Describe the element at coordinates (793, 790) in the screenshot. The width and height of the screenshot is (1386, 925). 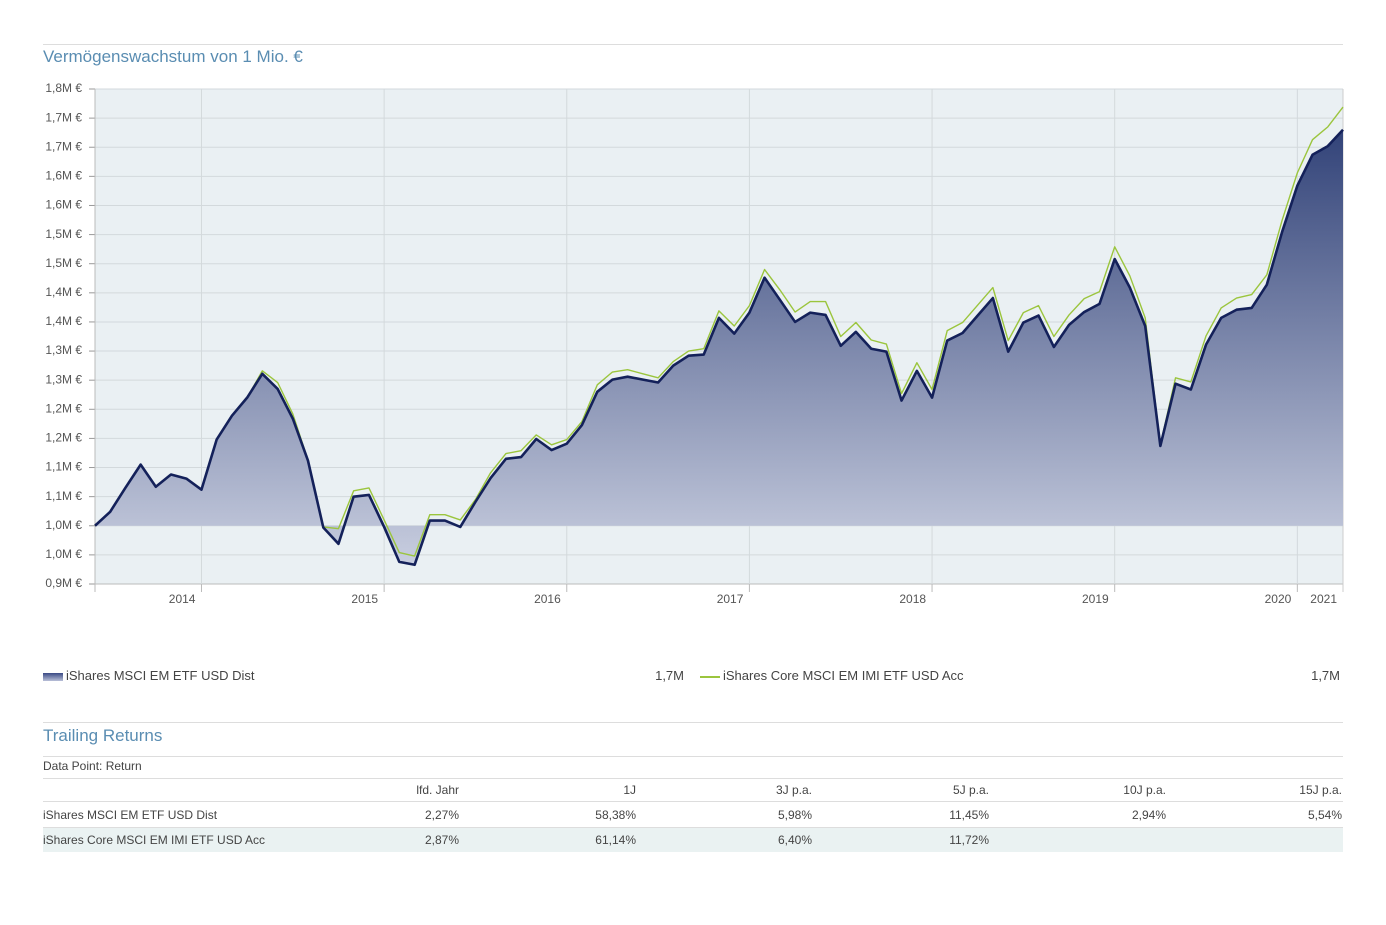
I see `column-header: 3J p.a.` at that location.